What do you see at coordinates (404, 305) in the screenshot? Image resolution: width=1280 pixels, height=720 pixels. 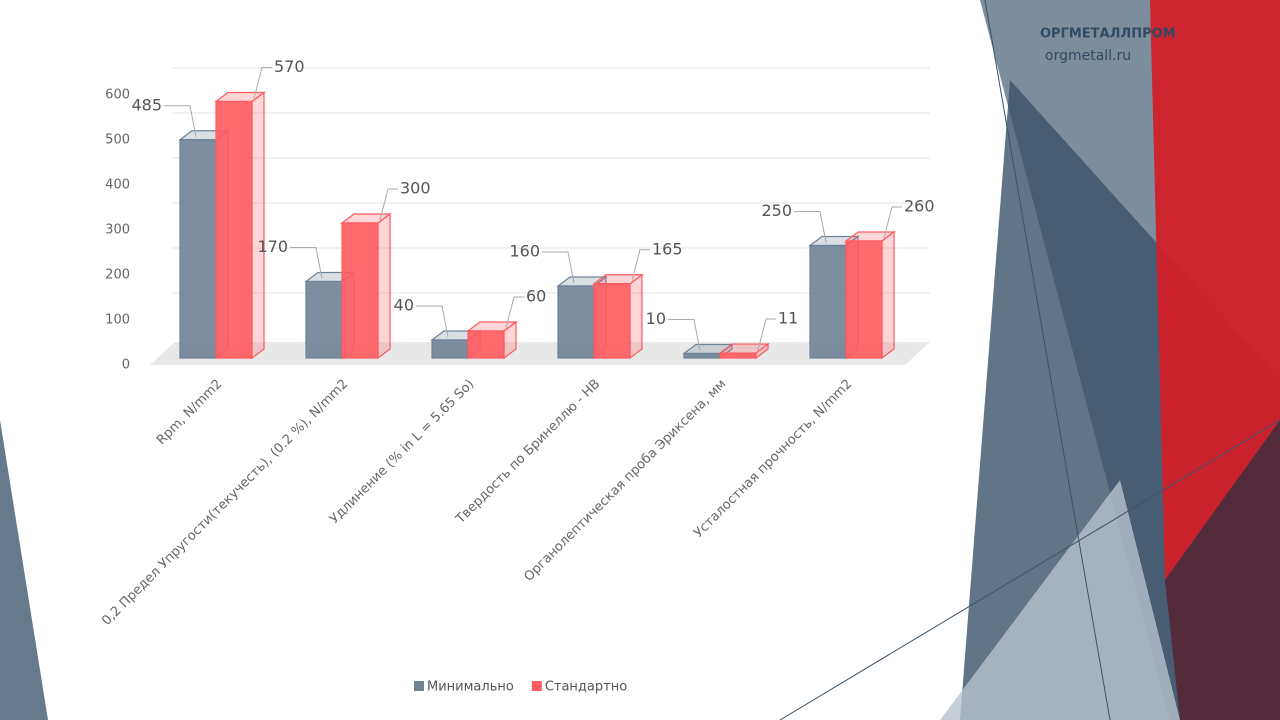 I see `data-label: 40` at bounding box center [404, 305].